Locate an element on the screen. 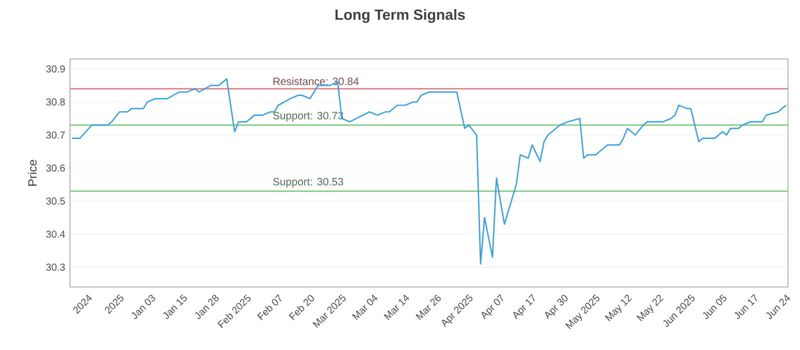 Image resolution: width=800 pixels, height=350 pixels. y-tick-label: 30.3 is located at coordinates (55, 267).